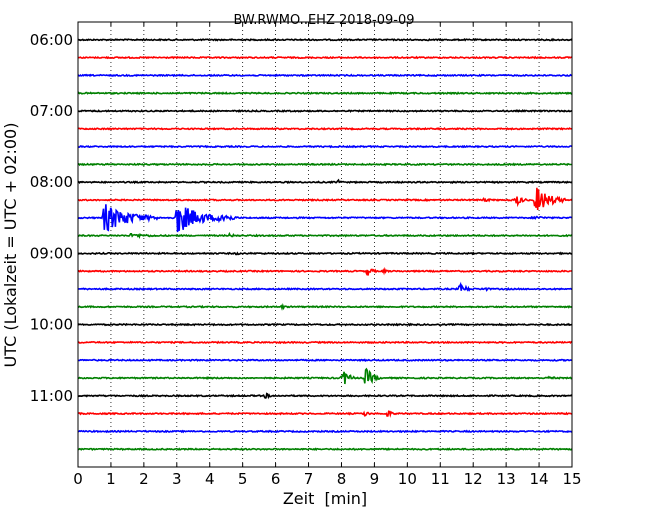 The image size is (650, 520). What do you see at coordinates (144, 479) in the screenshot?
I see `x-tick-label-2: 2` at bounding box center [144, 479].